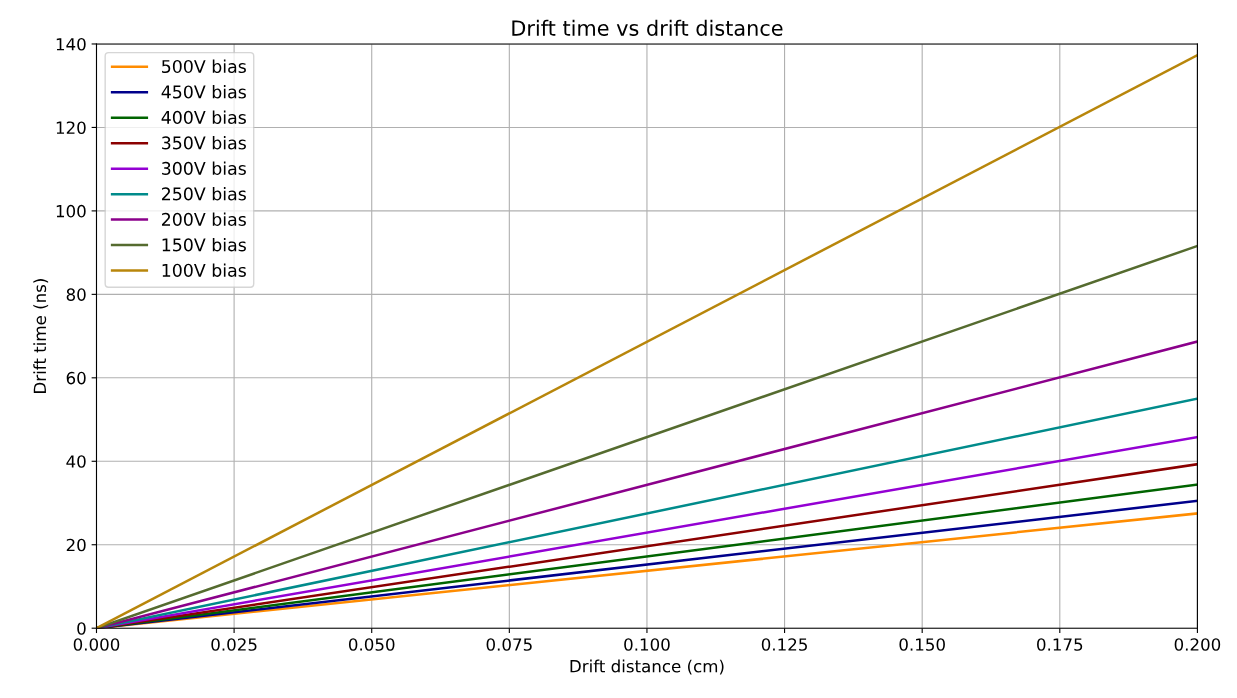 The width and height of the screenshot is (1237, 698). What do you see at coordinates (203, 92) in the screenshot?
I see `legend-label: 450V bias` at bounding box center [203, 92].